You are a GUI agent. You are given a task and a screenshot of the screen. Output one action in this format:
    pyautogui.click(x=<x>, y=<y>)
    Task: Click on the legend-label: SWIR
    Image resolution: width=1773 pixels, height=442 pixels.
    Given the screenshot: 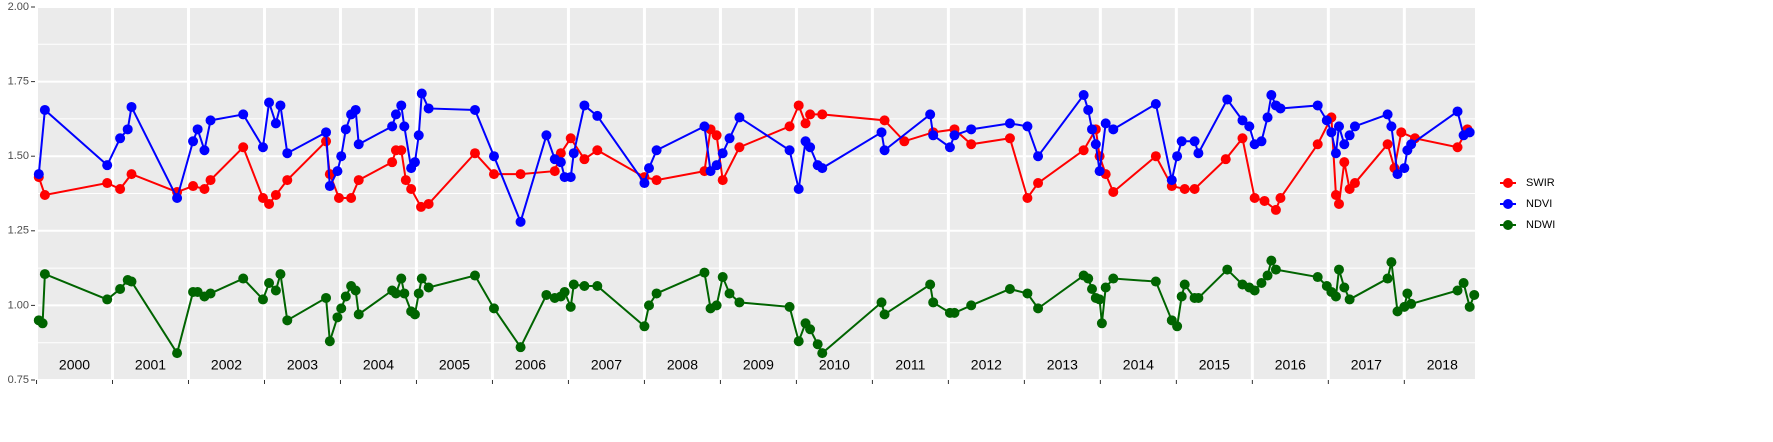 What is the action you would take?
    pyautogui.click(x=1540, y=183)
    